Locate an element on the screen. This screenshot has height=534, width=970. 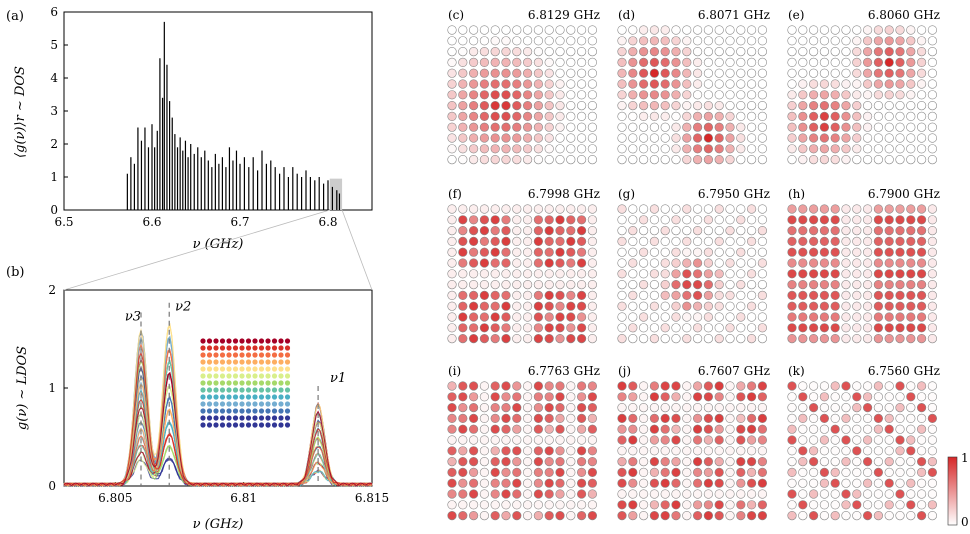
x-tick-label: 6.5 is located at coordinates (63, 222).